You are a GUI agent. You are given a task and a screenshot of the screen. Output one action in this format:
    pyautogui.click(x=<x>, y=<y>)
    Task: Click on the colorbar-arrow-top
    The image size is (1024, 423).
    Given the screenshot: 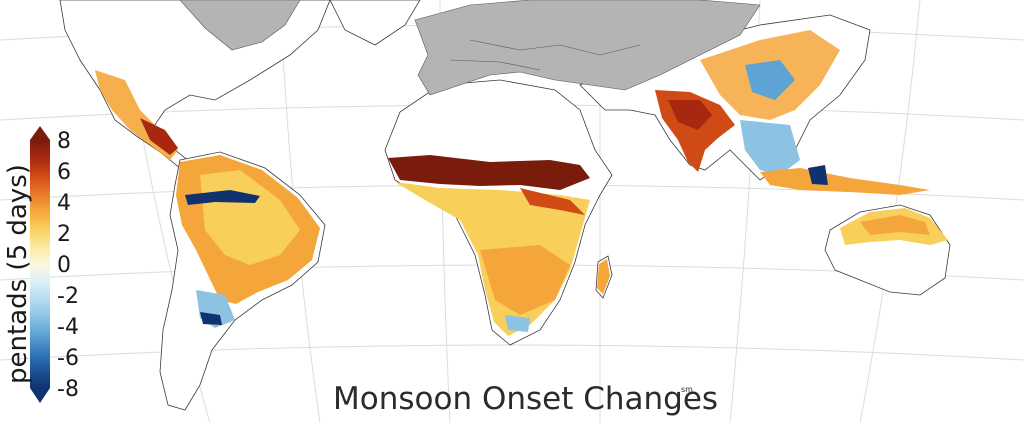 What is the action you would take?
    pyautogui.click(x=40, y=133)
    